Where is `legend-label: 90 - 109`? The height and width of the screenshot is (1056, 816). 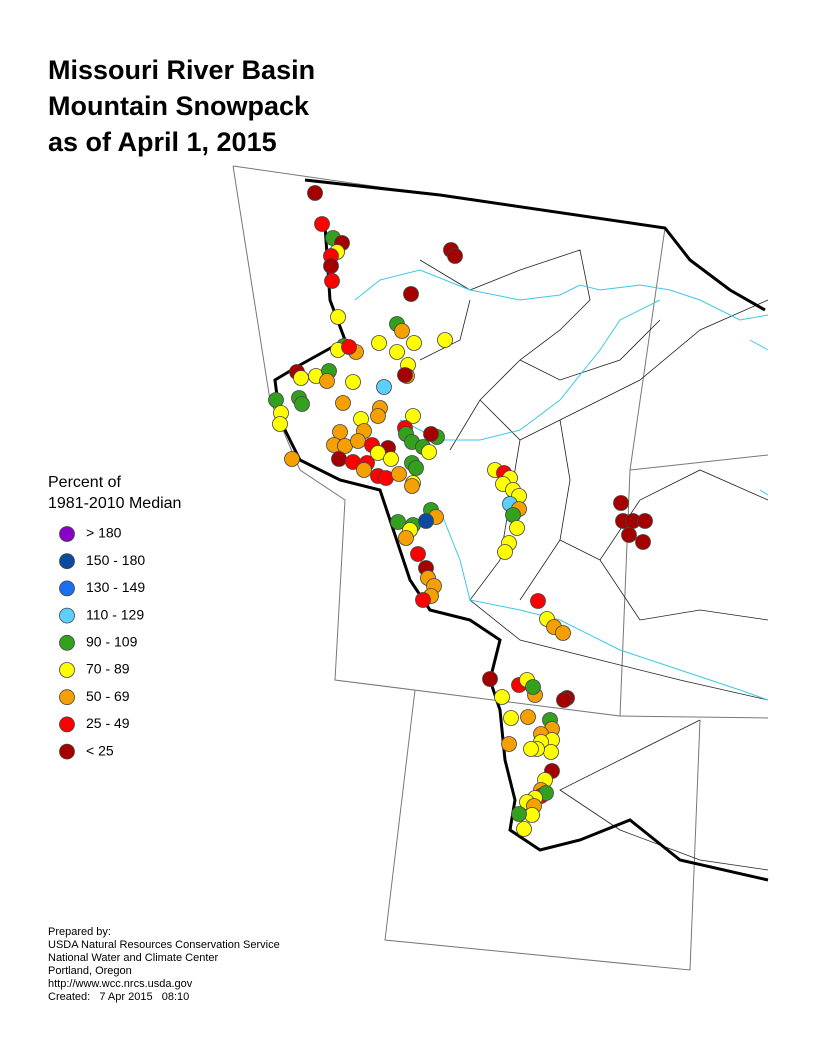 legend-label: 90 - 109 is located at coordinates (112, 642).